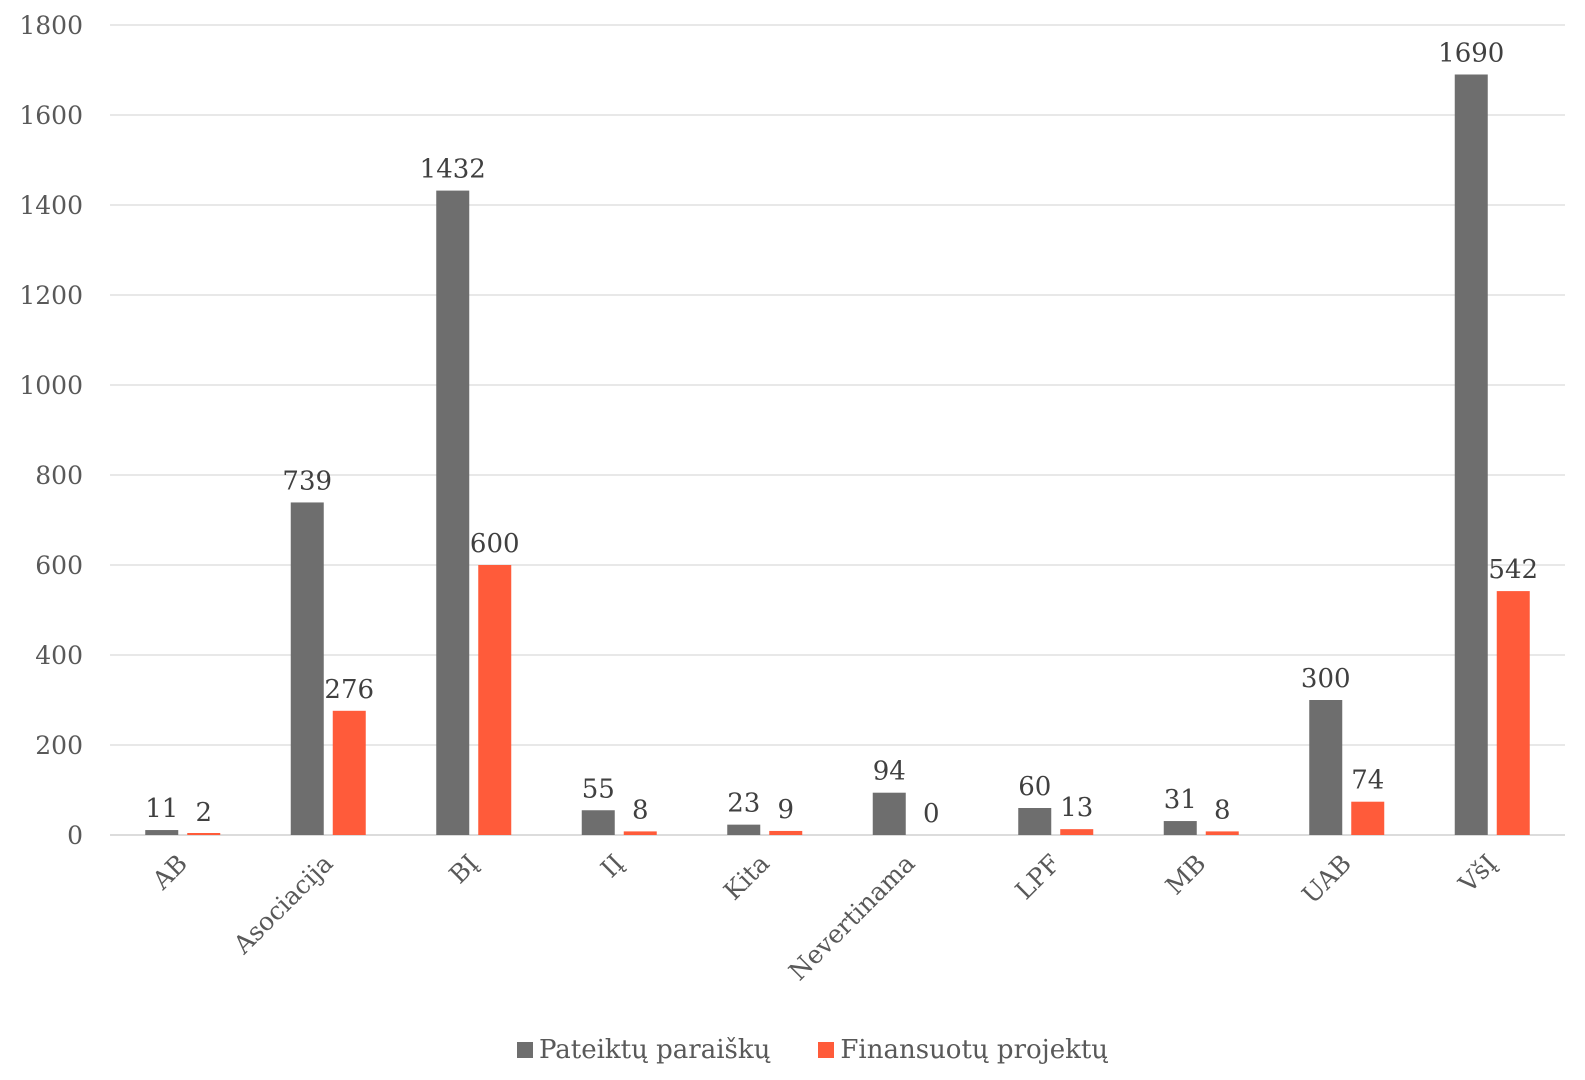 This screenshot has width=1585, height=1080. I want to click on data-label-submitted: 55, so click(598, 789).